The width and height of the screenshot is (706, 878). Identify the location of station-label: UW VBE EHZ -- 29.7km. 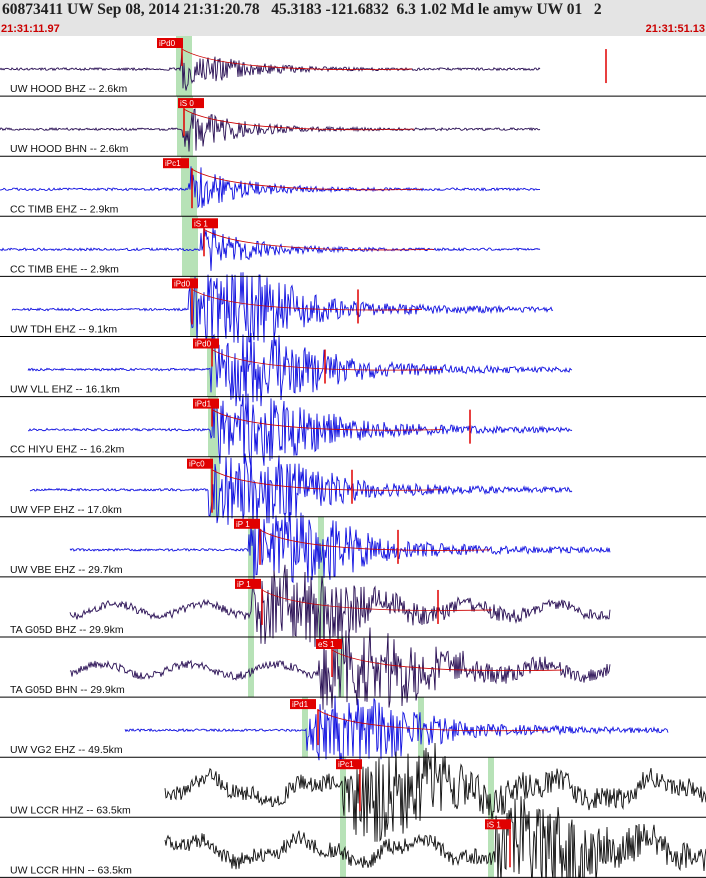
(66, 570).